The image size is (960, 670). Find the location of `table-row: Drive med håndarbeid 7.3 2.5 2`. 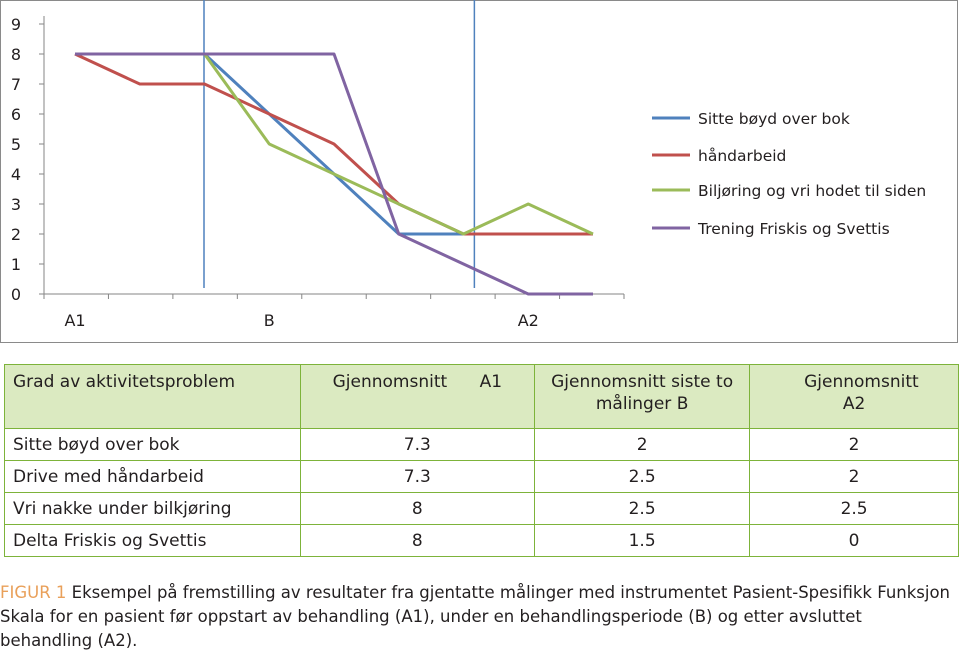

table-row: Drive med håndarbeid 7.3 2.5 2 is located at coordinates (481, 476).